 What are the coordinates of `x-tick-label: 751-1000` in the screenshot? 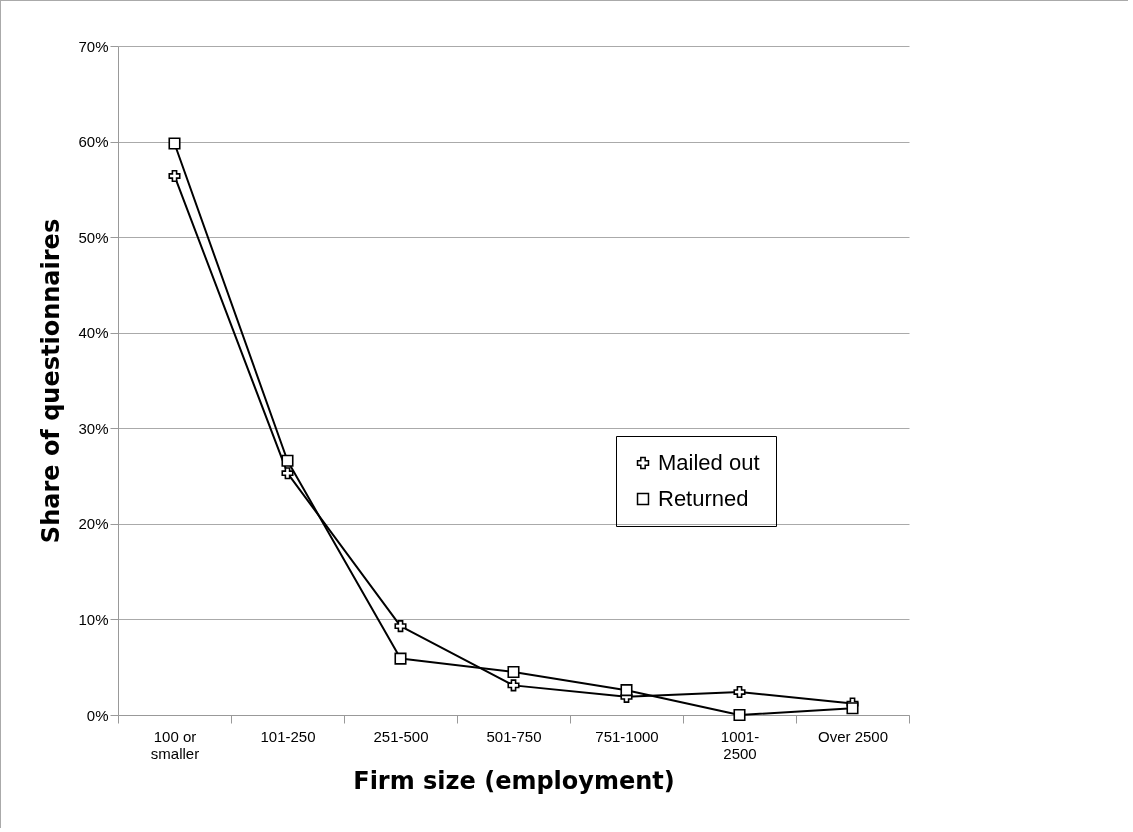 It's located at (627, 736).